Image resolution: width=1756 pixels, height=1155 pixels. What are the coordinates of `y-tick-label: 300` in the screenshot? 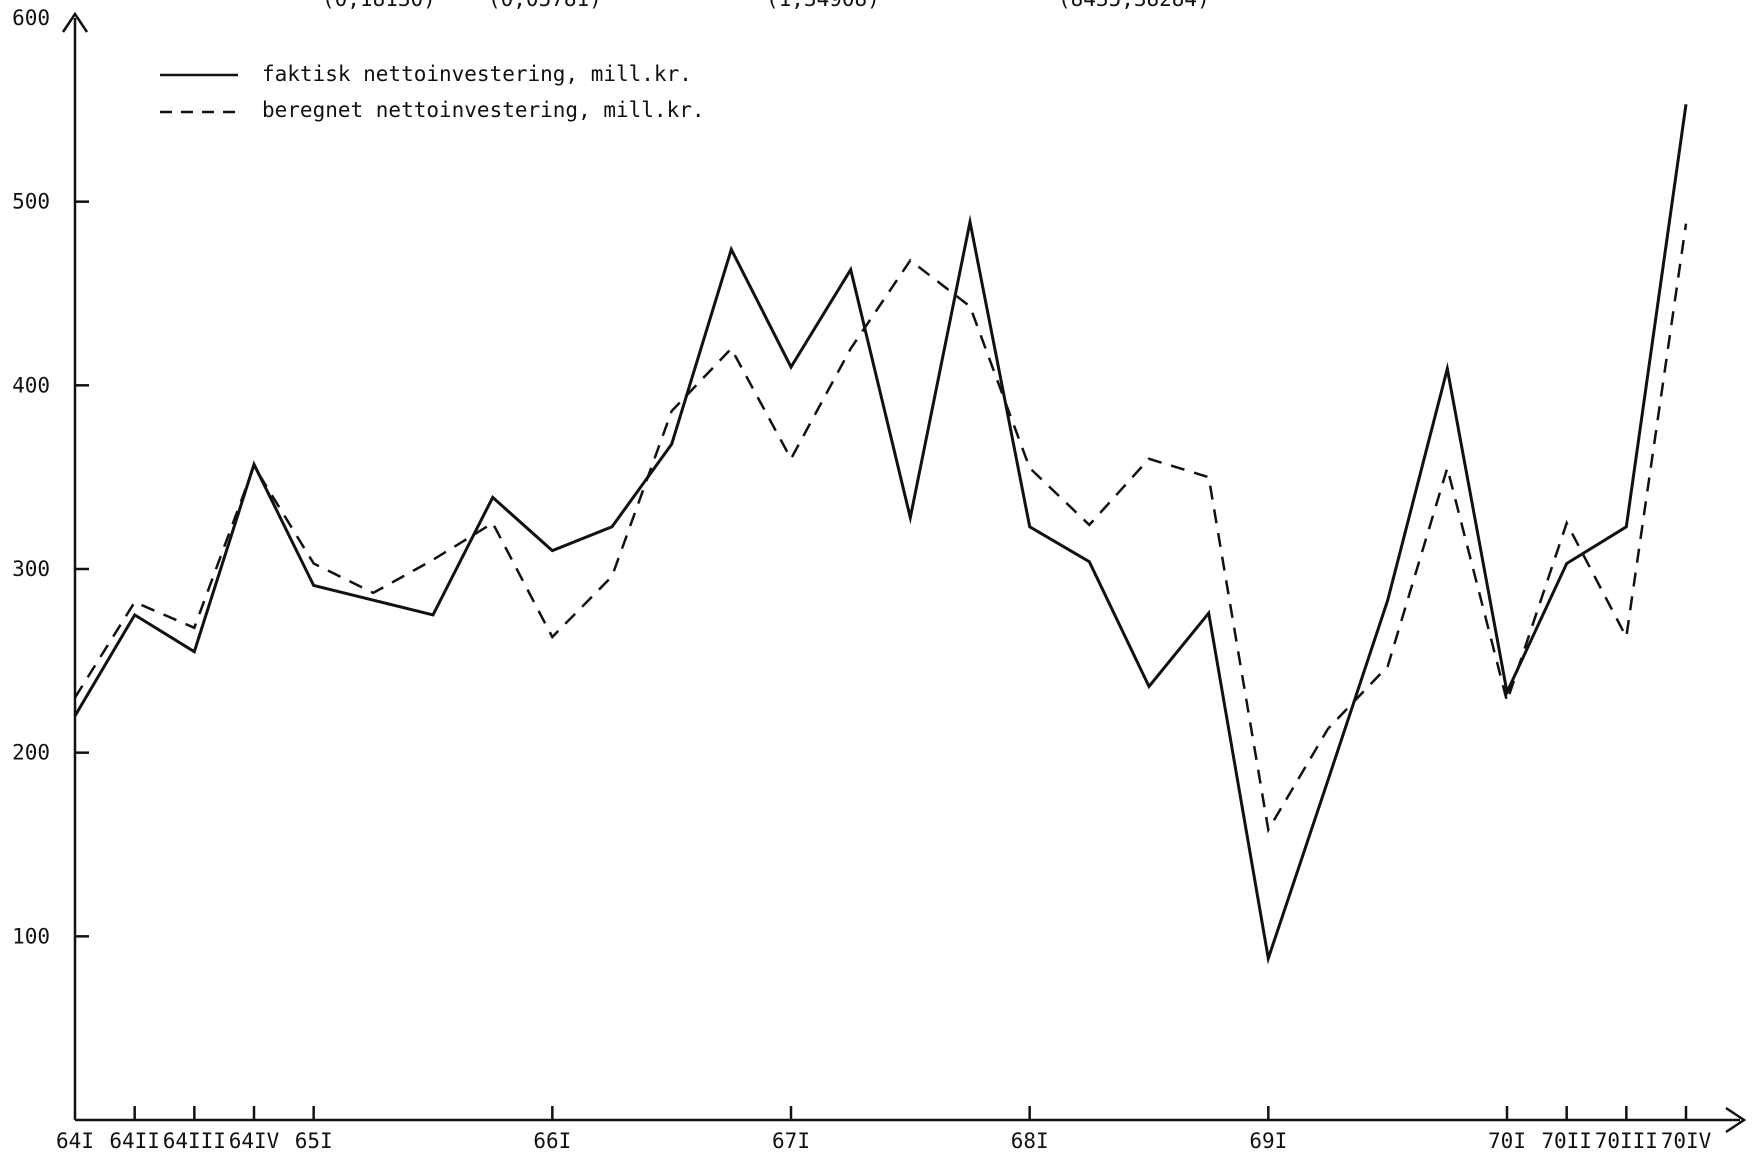 It's located at (31, 569).